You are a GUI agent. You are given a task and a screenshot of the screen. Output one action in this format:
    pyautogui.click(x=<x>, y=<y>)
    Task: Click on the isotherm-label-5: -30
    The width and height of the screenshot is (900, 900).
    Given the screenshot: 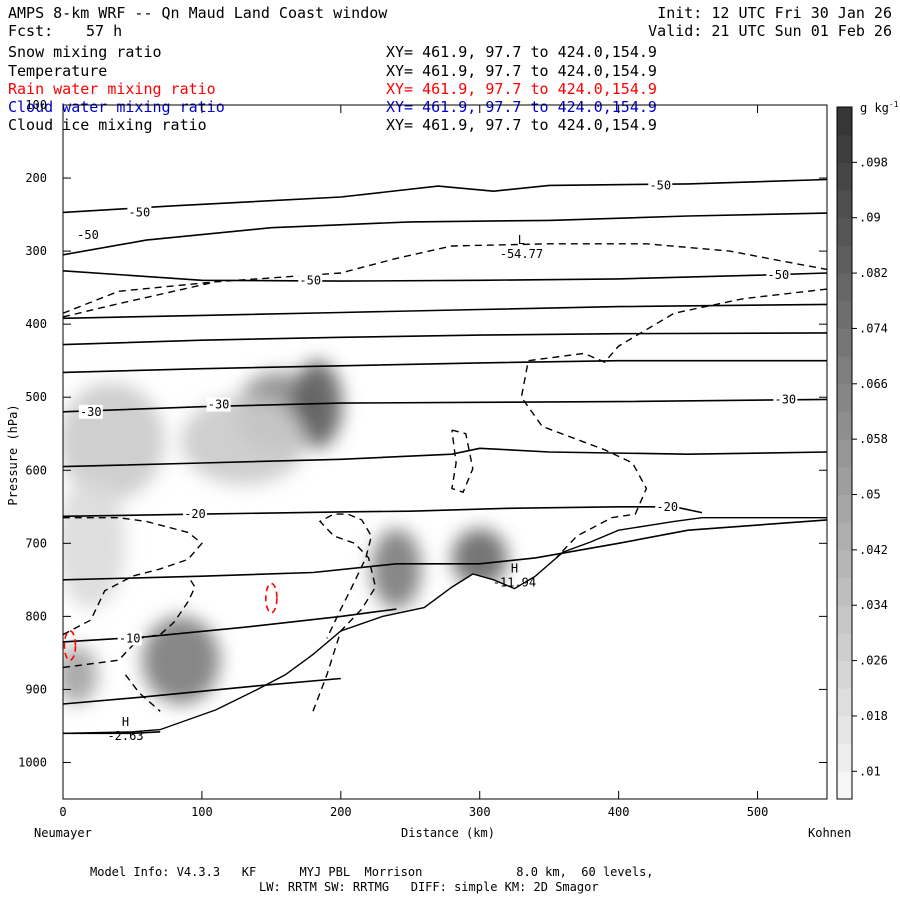 What is the action you would take?
    pyautogui.click(x=91, y=412)
    